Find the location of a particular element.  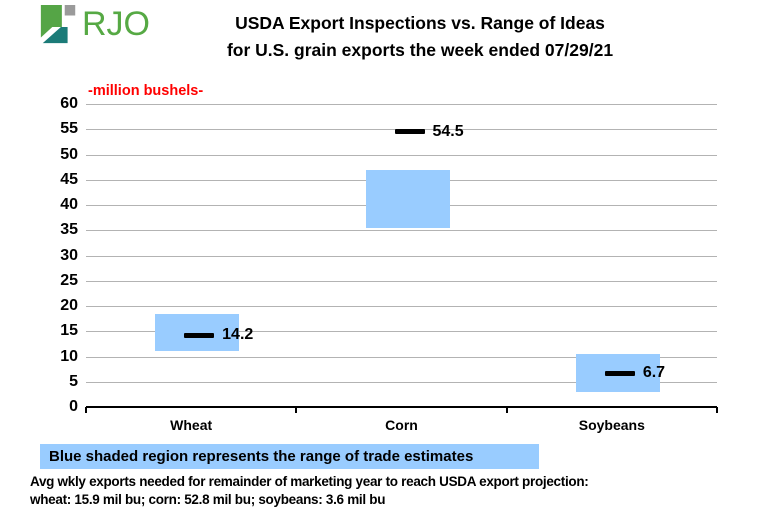

y-tick-label: 45 is located at coordinates (69, 179).